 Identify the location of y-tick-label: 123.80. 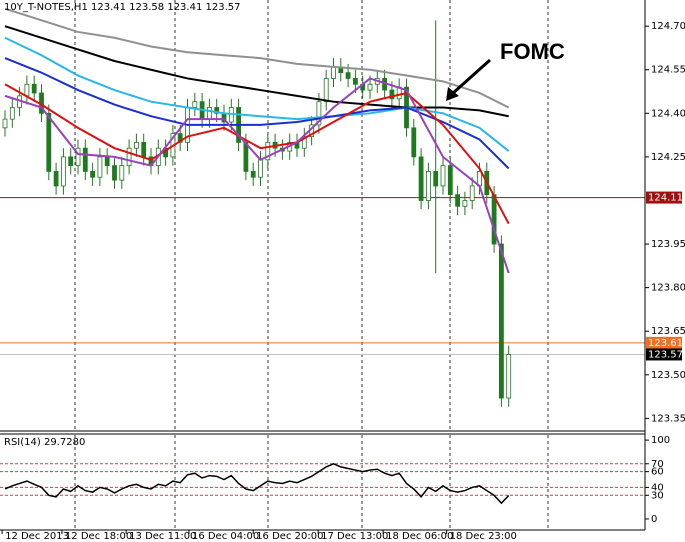
(668, 288).